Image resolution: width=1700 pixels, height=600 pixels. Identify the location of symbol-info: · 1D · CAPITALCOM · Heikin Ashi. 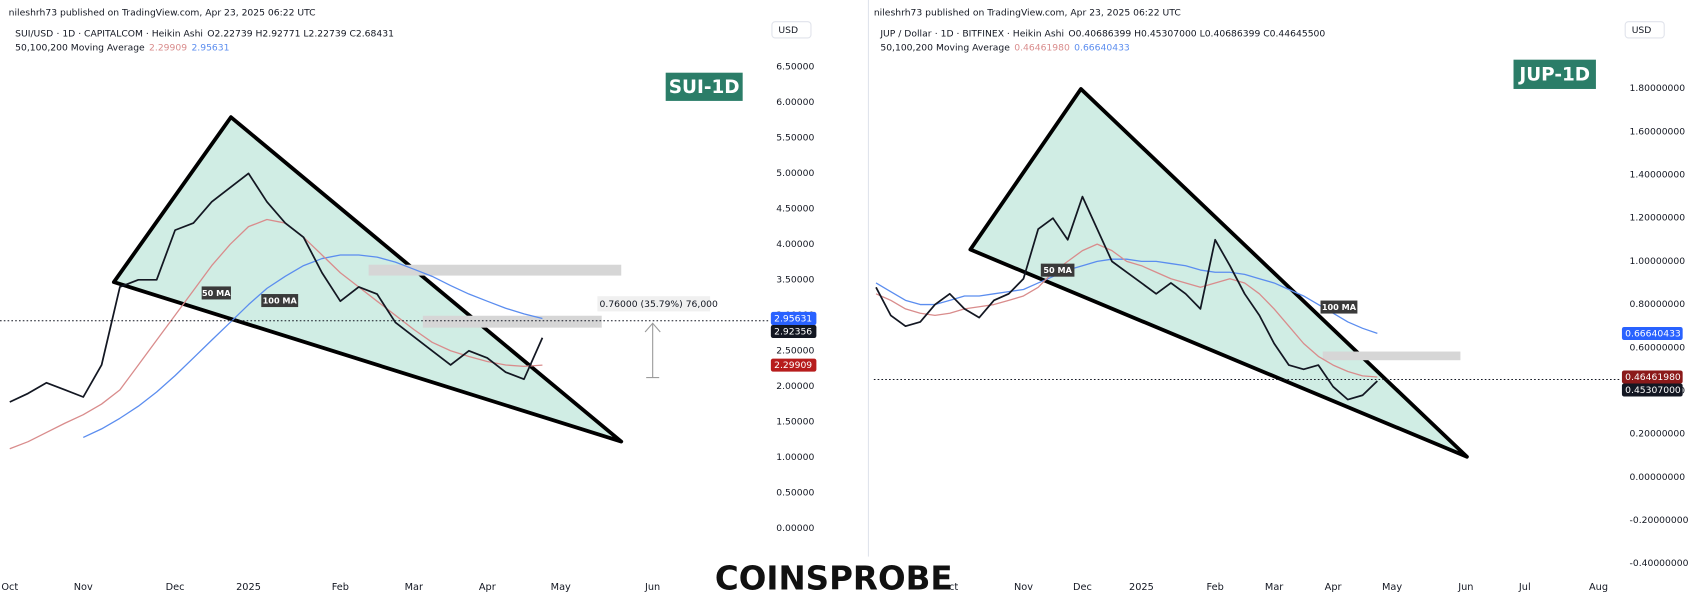
(129, 33).